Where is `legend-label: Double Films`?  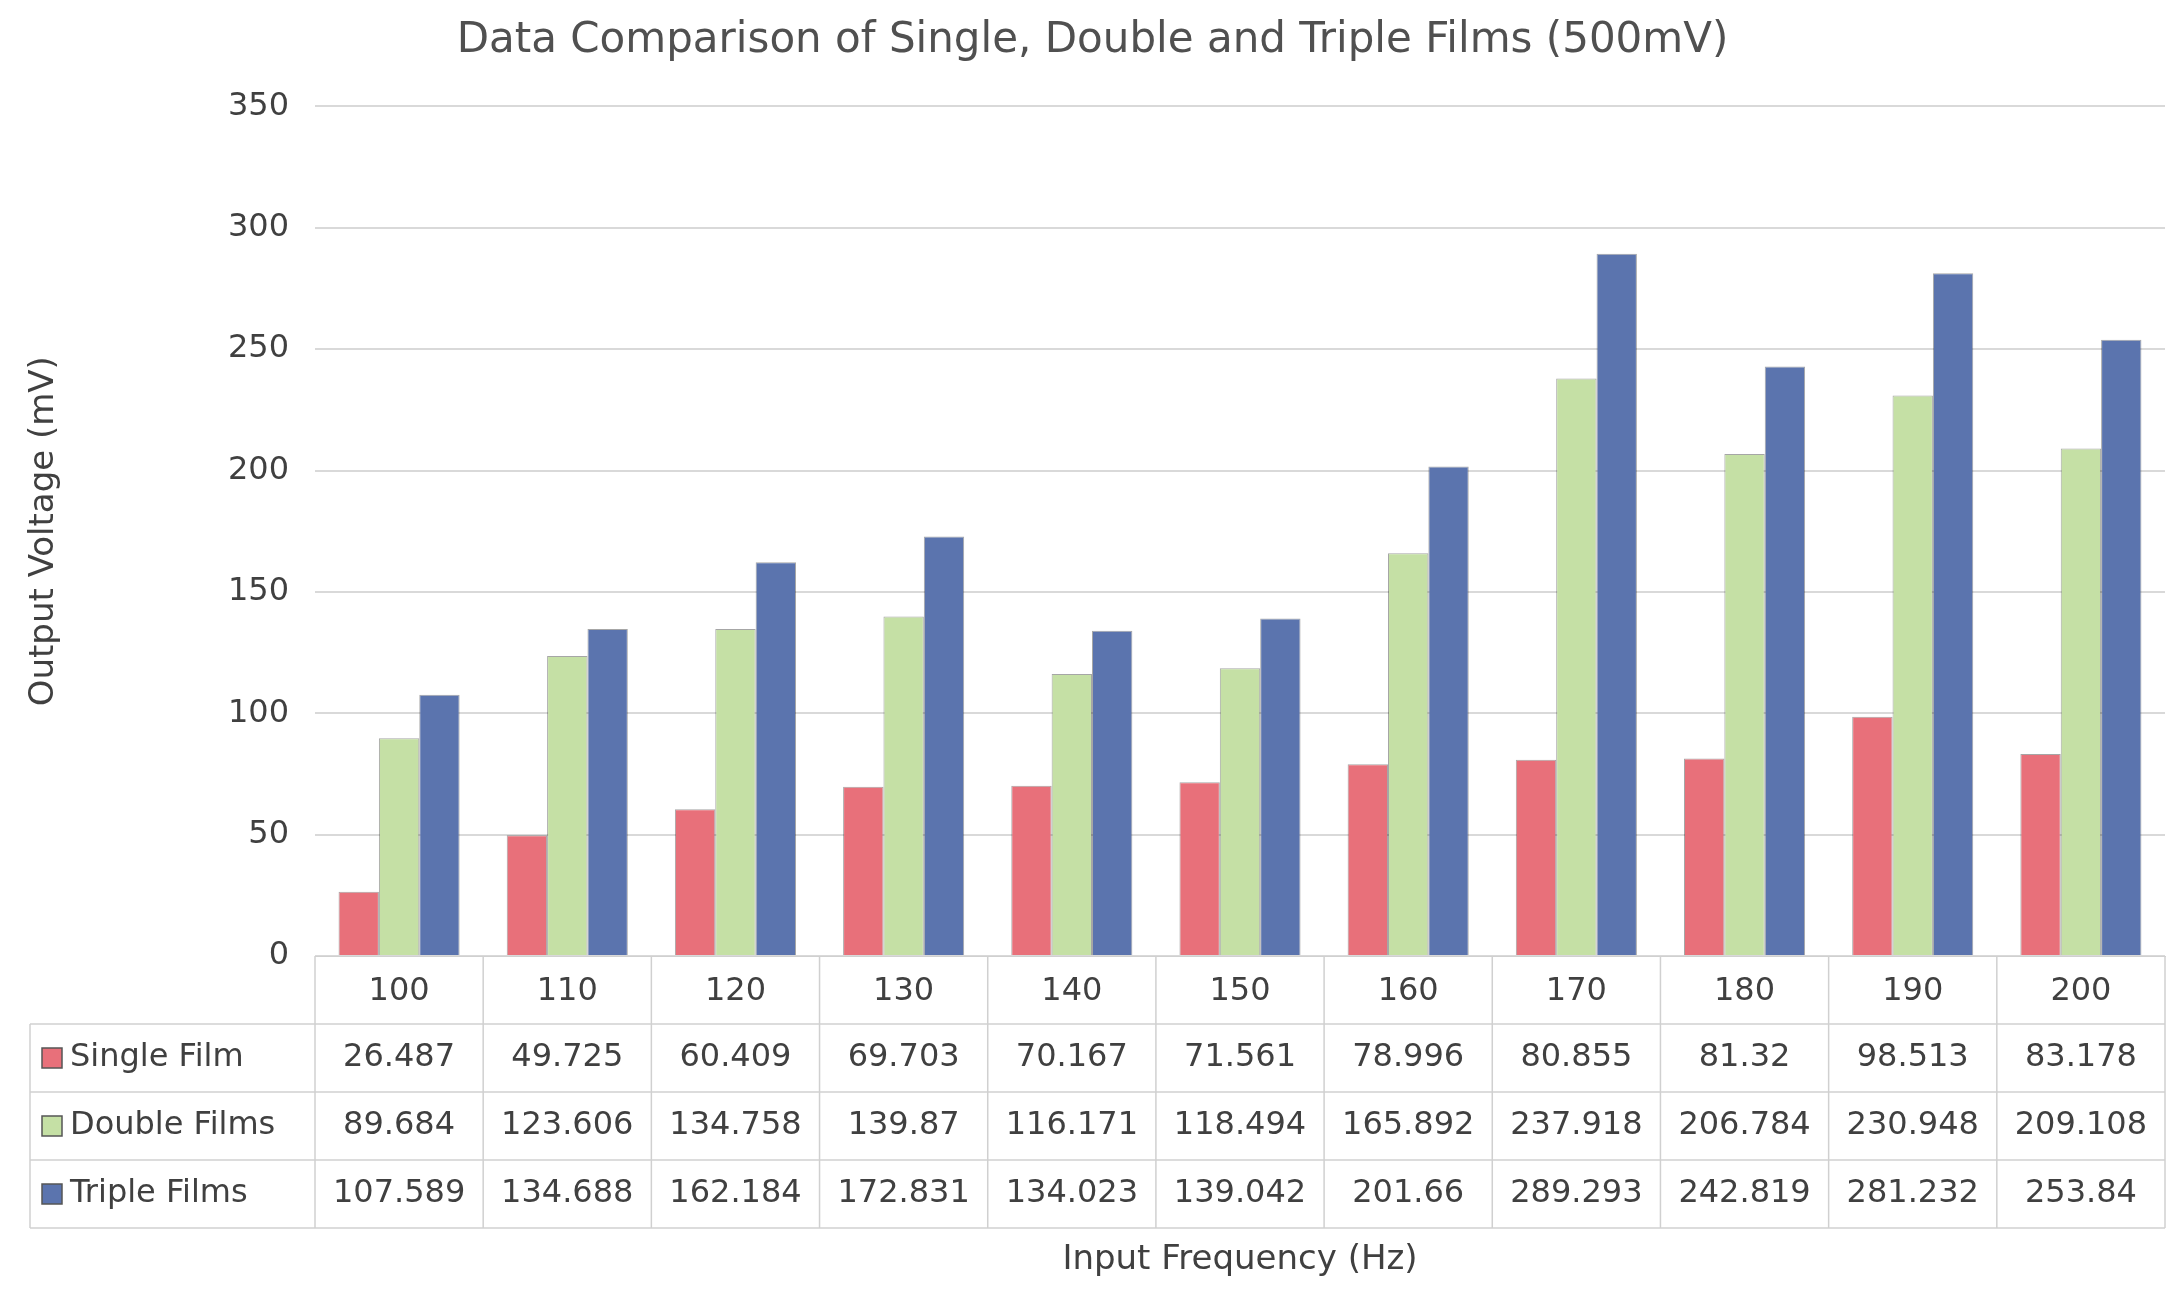 legend-label: Double Films is located at coordinates (173, 1123).